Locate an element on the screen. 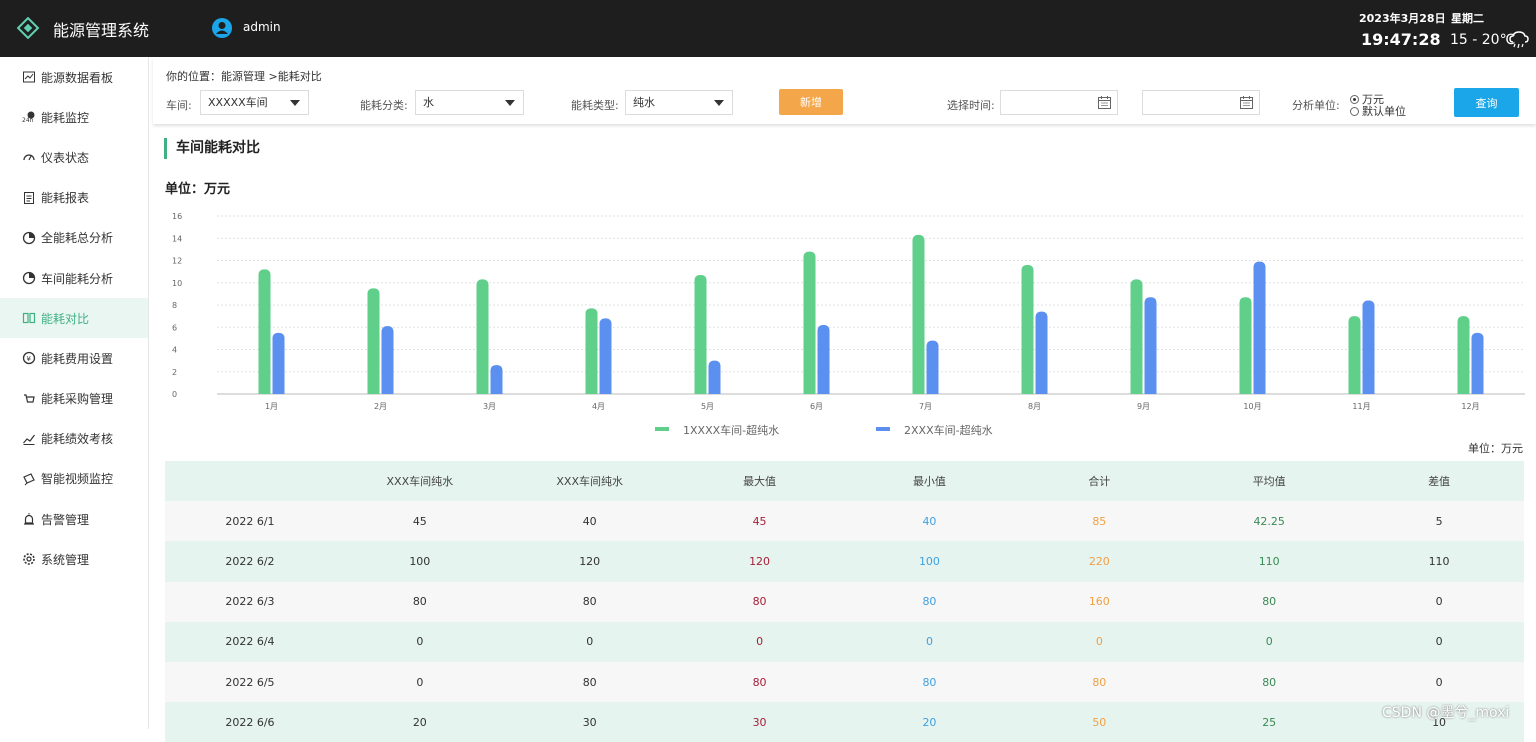 Image resolution: width=1536 pixels, height=742 pixels. category-select: 水 is located at coordinates (469, 102).